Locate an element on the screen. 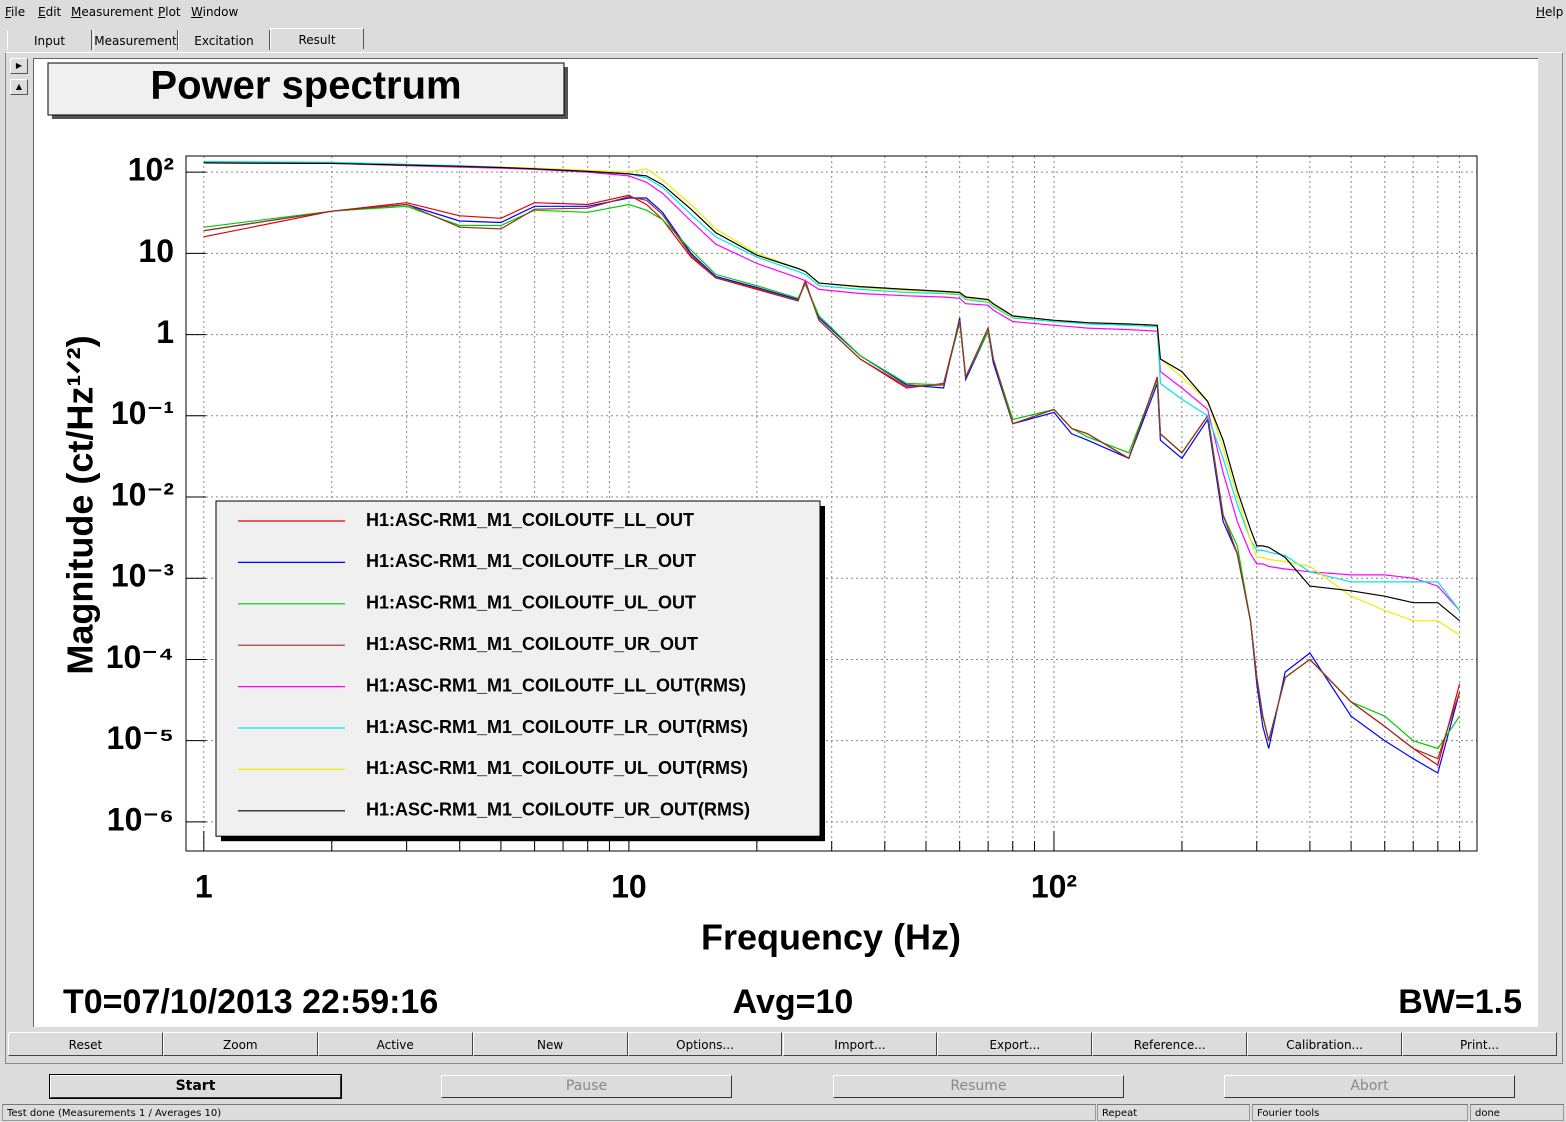 The width and height of the screenshot is (1566, 1122). menu-item: Edit is located at coordinates (50, 12).